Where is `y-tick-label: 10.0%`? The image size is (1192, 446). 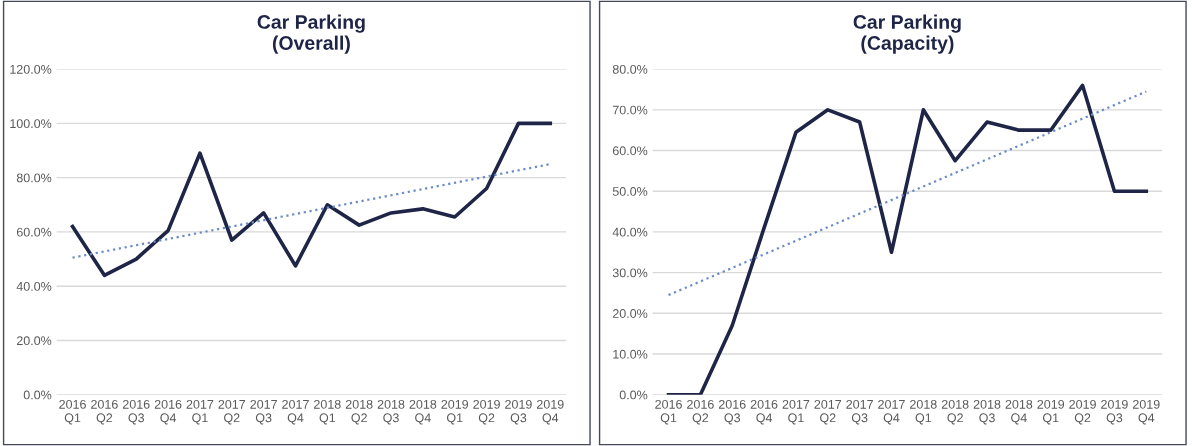
y-tick-label: 10.0% is located at coordinates (630, 354).